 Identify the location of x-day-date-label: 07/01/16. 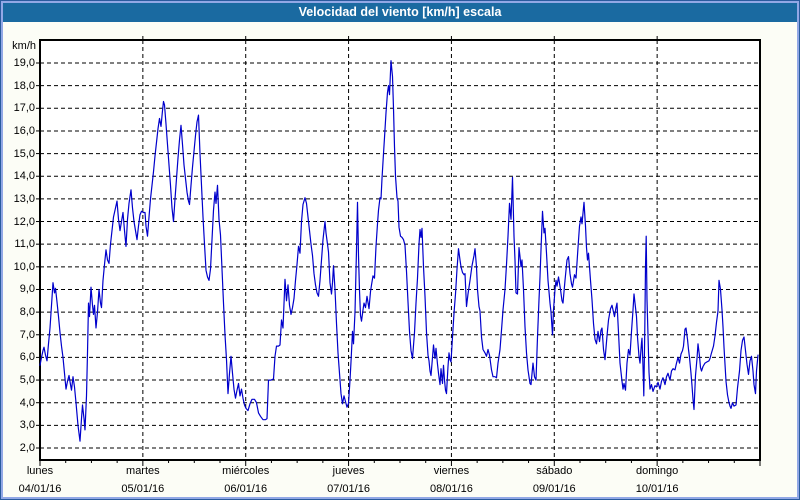
(348, 489).